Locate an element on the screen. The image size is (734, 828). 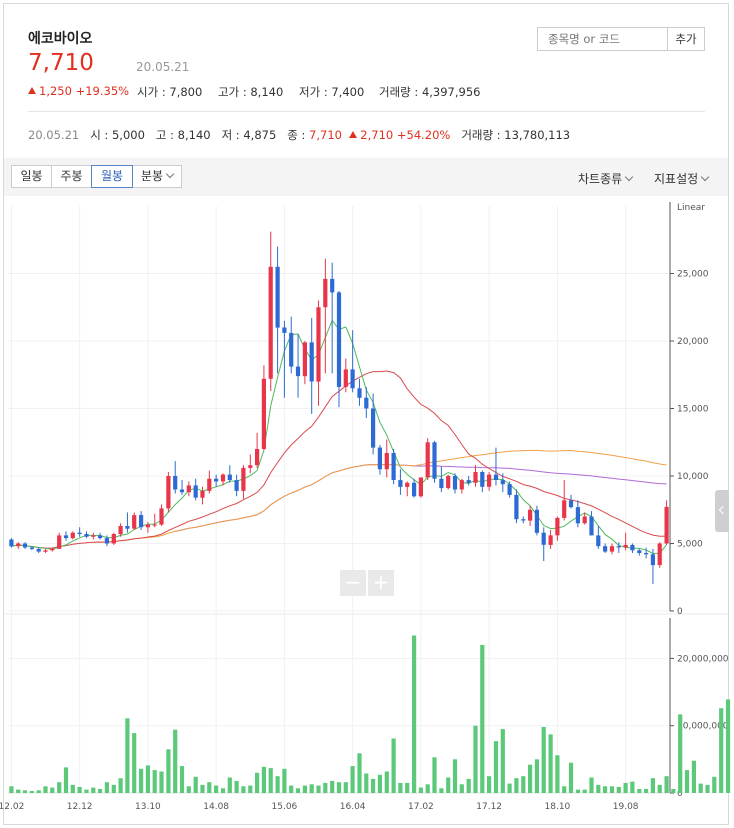
x-tick-label: 19.08 is located at coordinates (626, 807).